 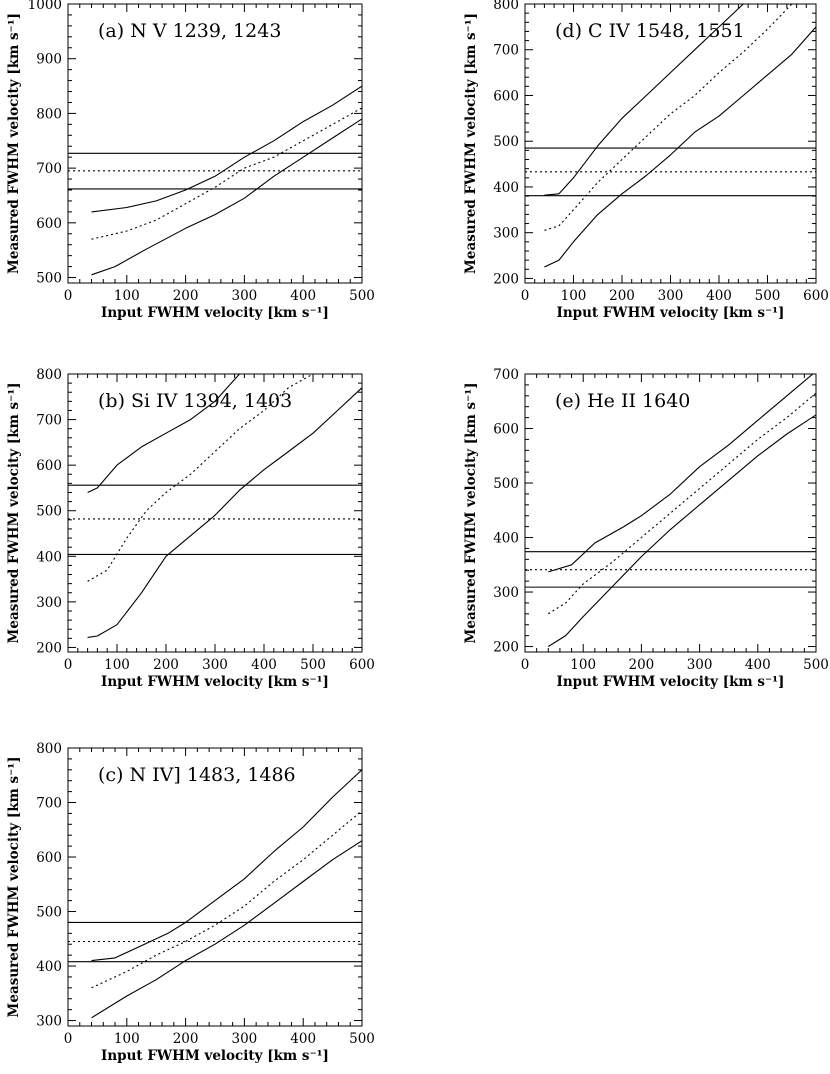 What do you see at coordinates (650, 31) in the screenshot?
I see `panel-title: (d) C IV 1548, 1551` at bounding box center [650, 31].